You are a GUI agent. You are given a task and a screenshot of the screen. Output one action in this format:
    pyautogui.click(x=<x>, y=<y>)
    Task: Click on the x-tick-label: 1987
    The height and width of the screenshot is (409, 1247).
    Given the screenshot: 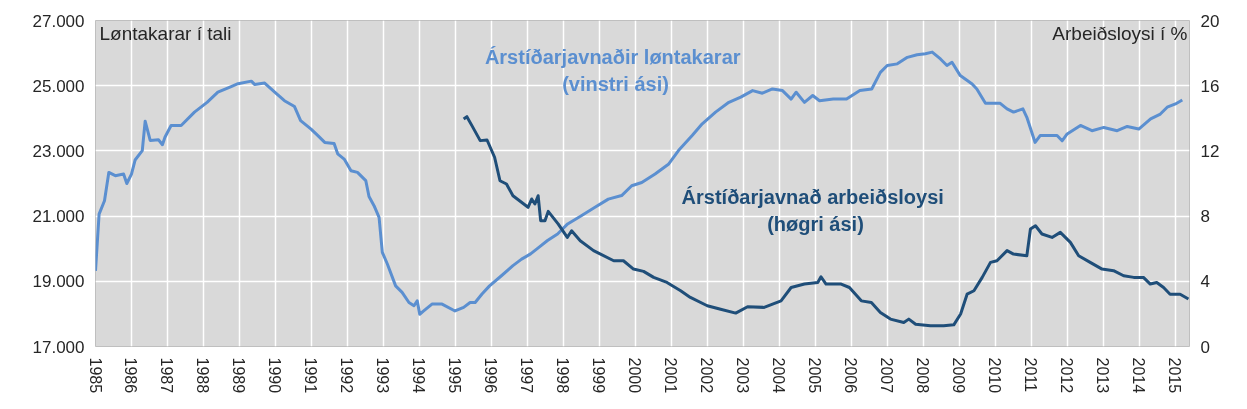 What is the action you would take?
    pyautogui.click(x=167, y=375)
    